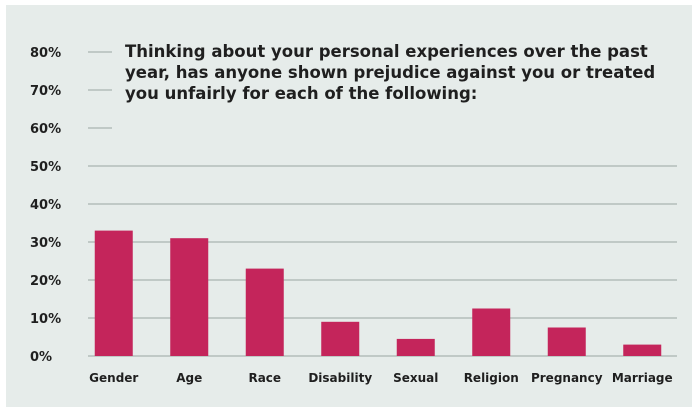  What do you see at coordinates (45, 129) in the screenshot?
I see `y-tick-label: 60%` at bounding box center [45, 129].